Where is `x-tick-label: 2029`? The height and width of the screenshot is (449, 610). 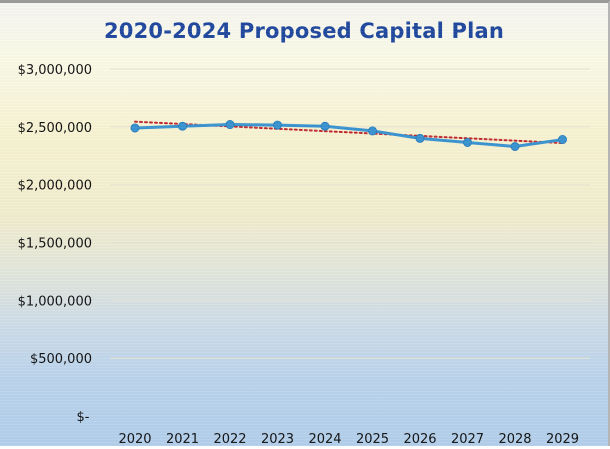 x-tick-label: 2029 is located at coordinates (562, 439).